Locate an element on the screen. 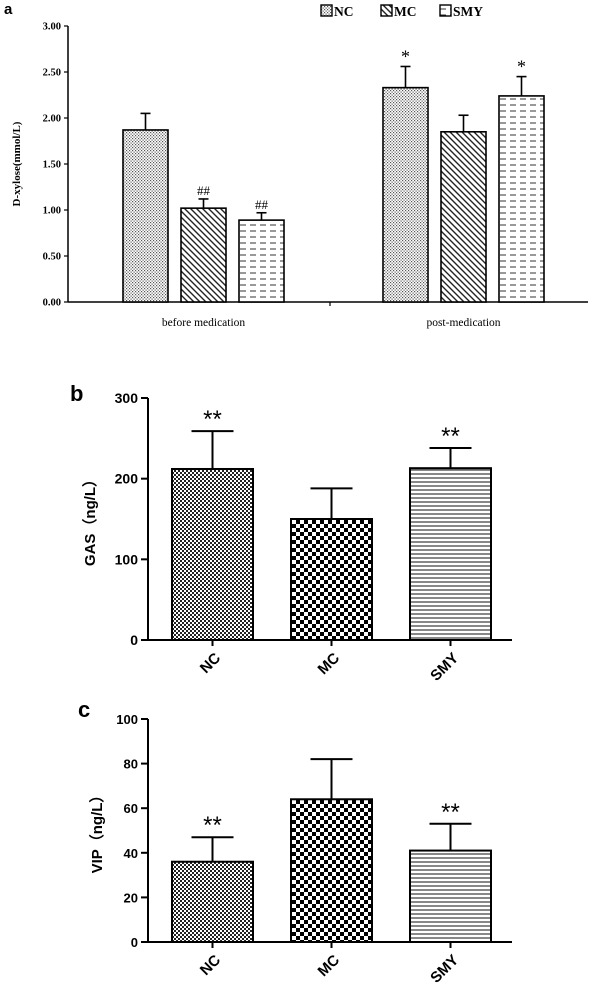 The width and height of the screenshot is (597, 996). legend-swatch-nc is located at coordinates (326, 10).